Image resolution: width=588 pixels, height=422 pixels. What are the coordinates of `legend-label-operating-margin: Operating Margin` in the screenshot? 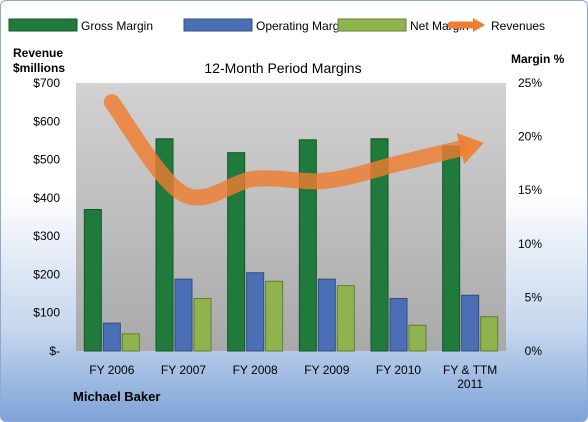 It's located at (302, 26).